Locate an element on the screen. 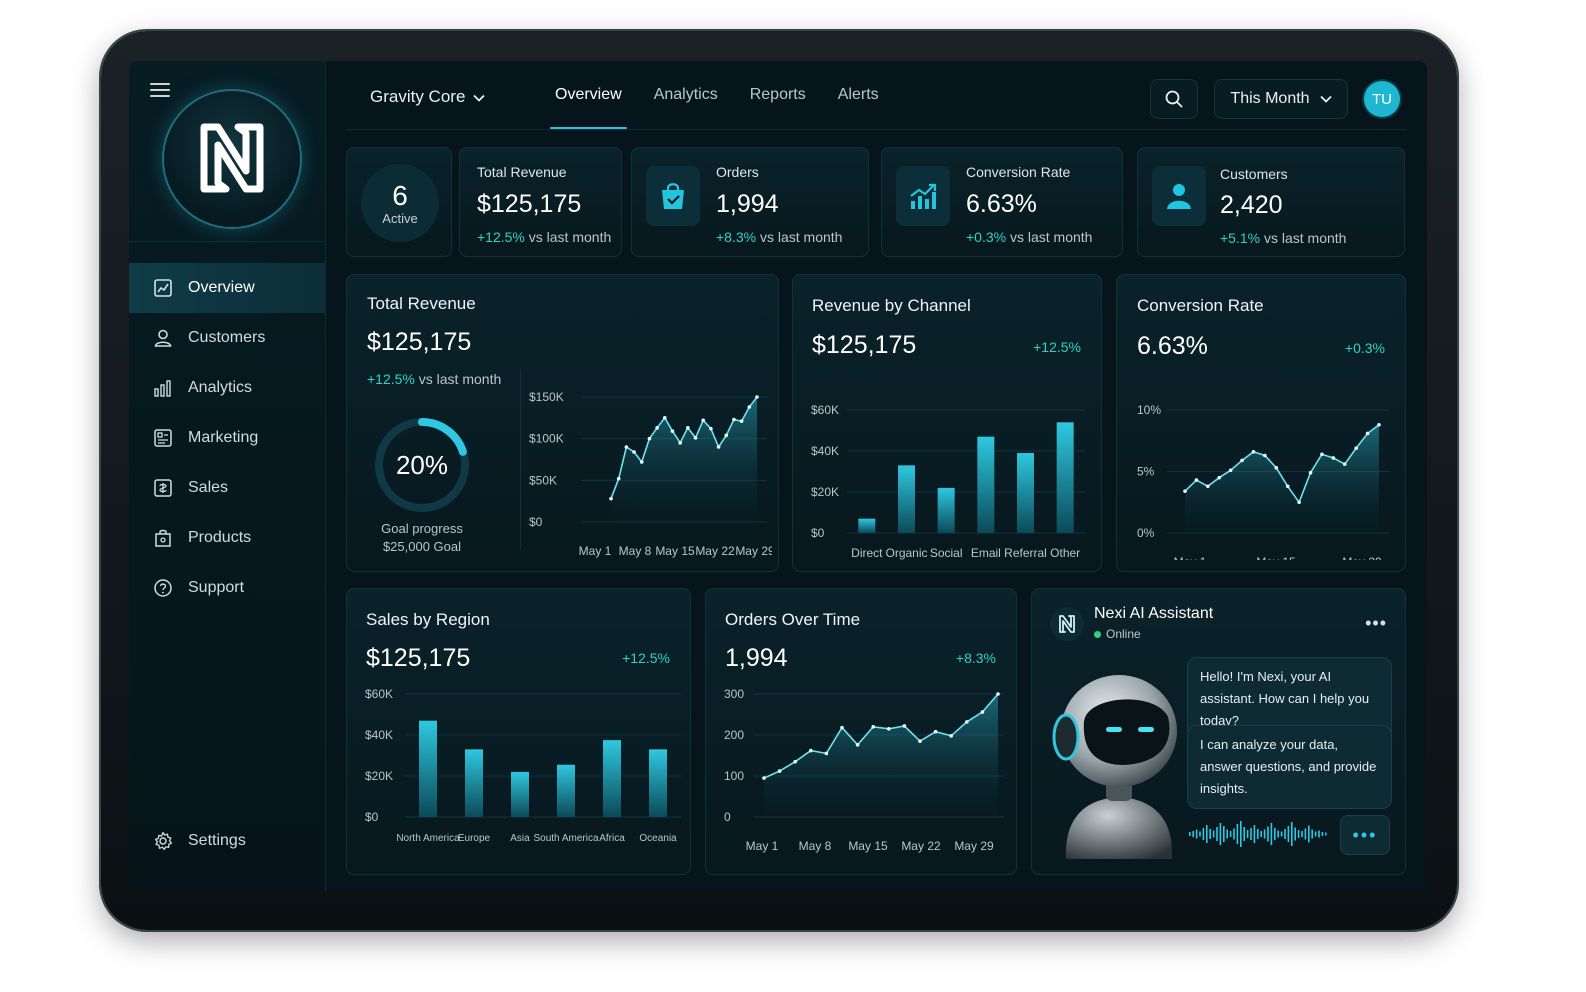  x-tick-label: Organic is located at coordinates (906, 553).